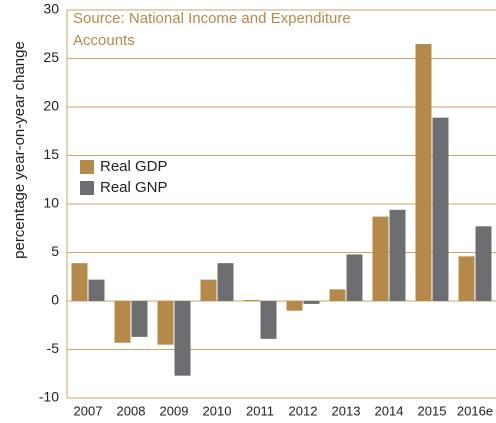 The width and height of the screenshot is (496, 423). Describe the element at coordinates (51, 203) in the screenshot. I see `y-tick-label: 10` at that location.